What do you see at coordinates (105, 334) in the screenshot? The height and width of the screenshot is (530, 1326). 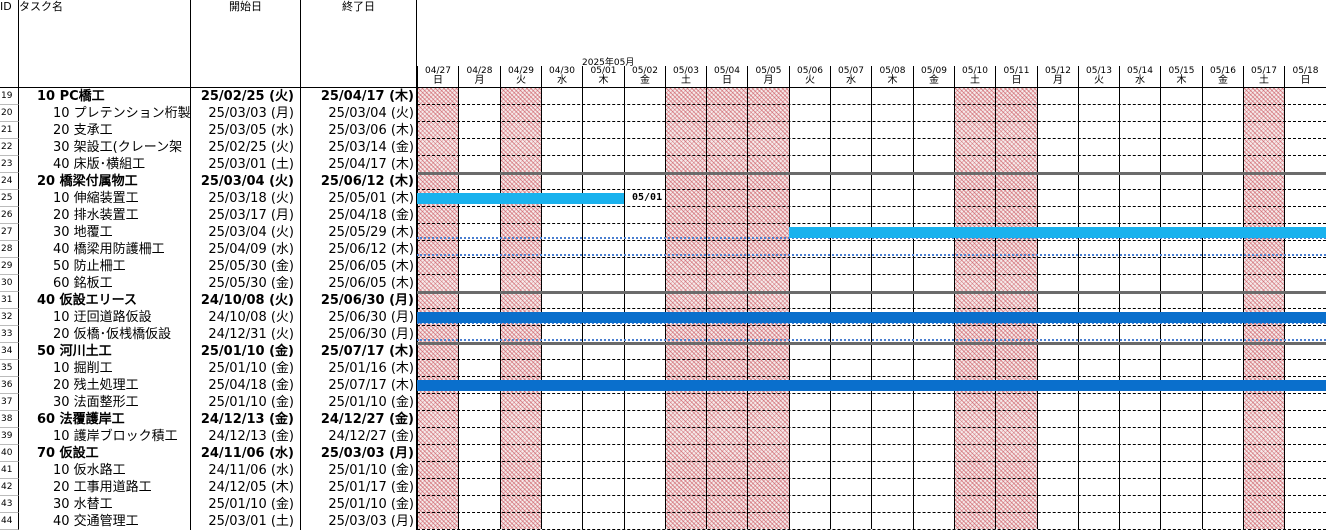 I see `task-name: 20 仮橋･仮桟橋仮設` at bounding box center [105, 334].